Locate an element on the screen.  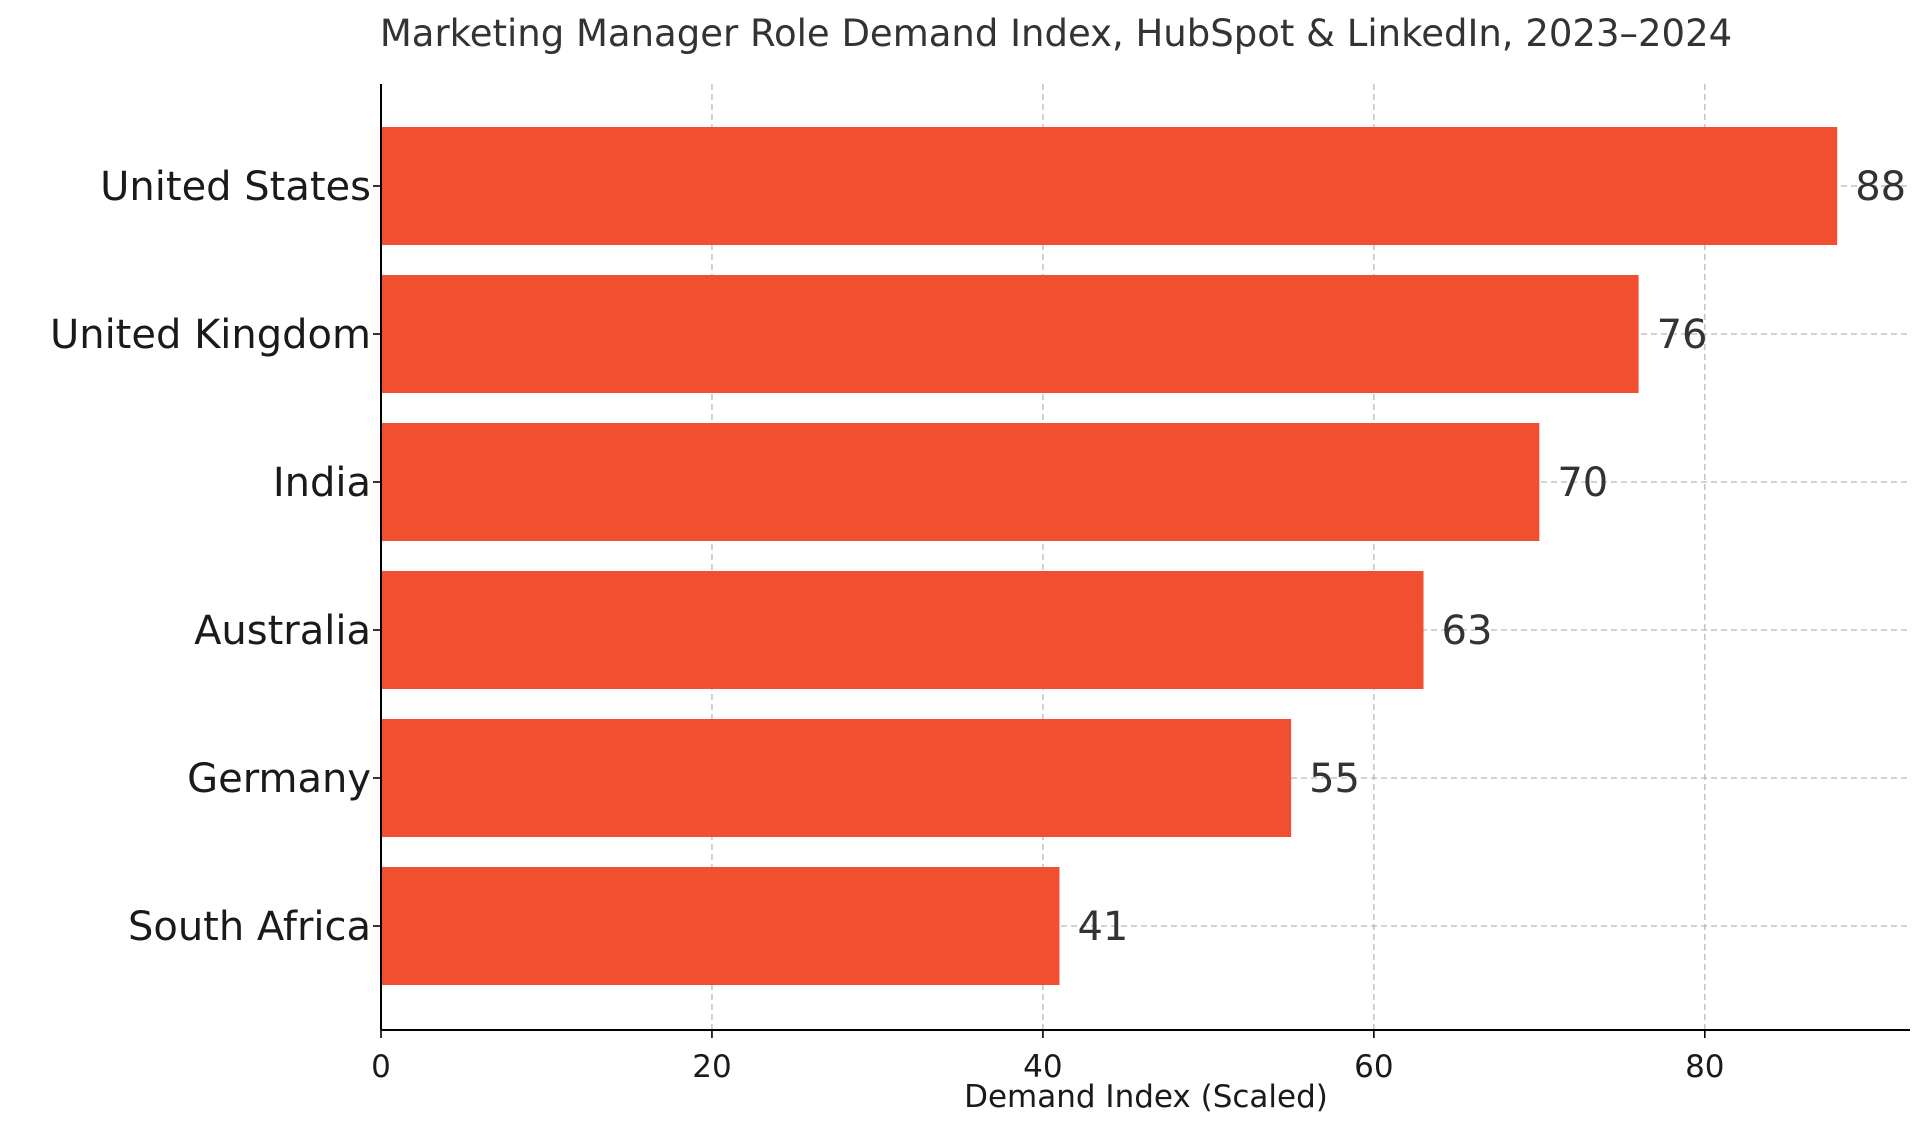
category-label: United Kingdom is located at coordinates (210, 335).